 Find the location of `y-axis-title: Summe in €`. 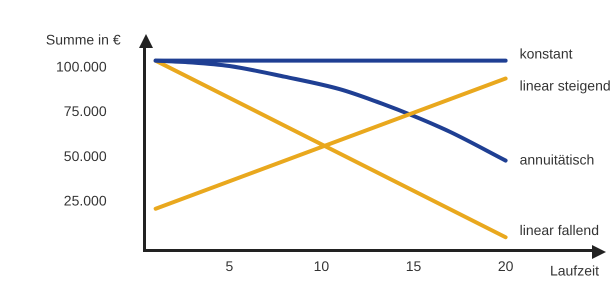

y-axis-title: Summe in € is located at coordinates (83, 39).